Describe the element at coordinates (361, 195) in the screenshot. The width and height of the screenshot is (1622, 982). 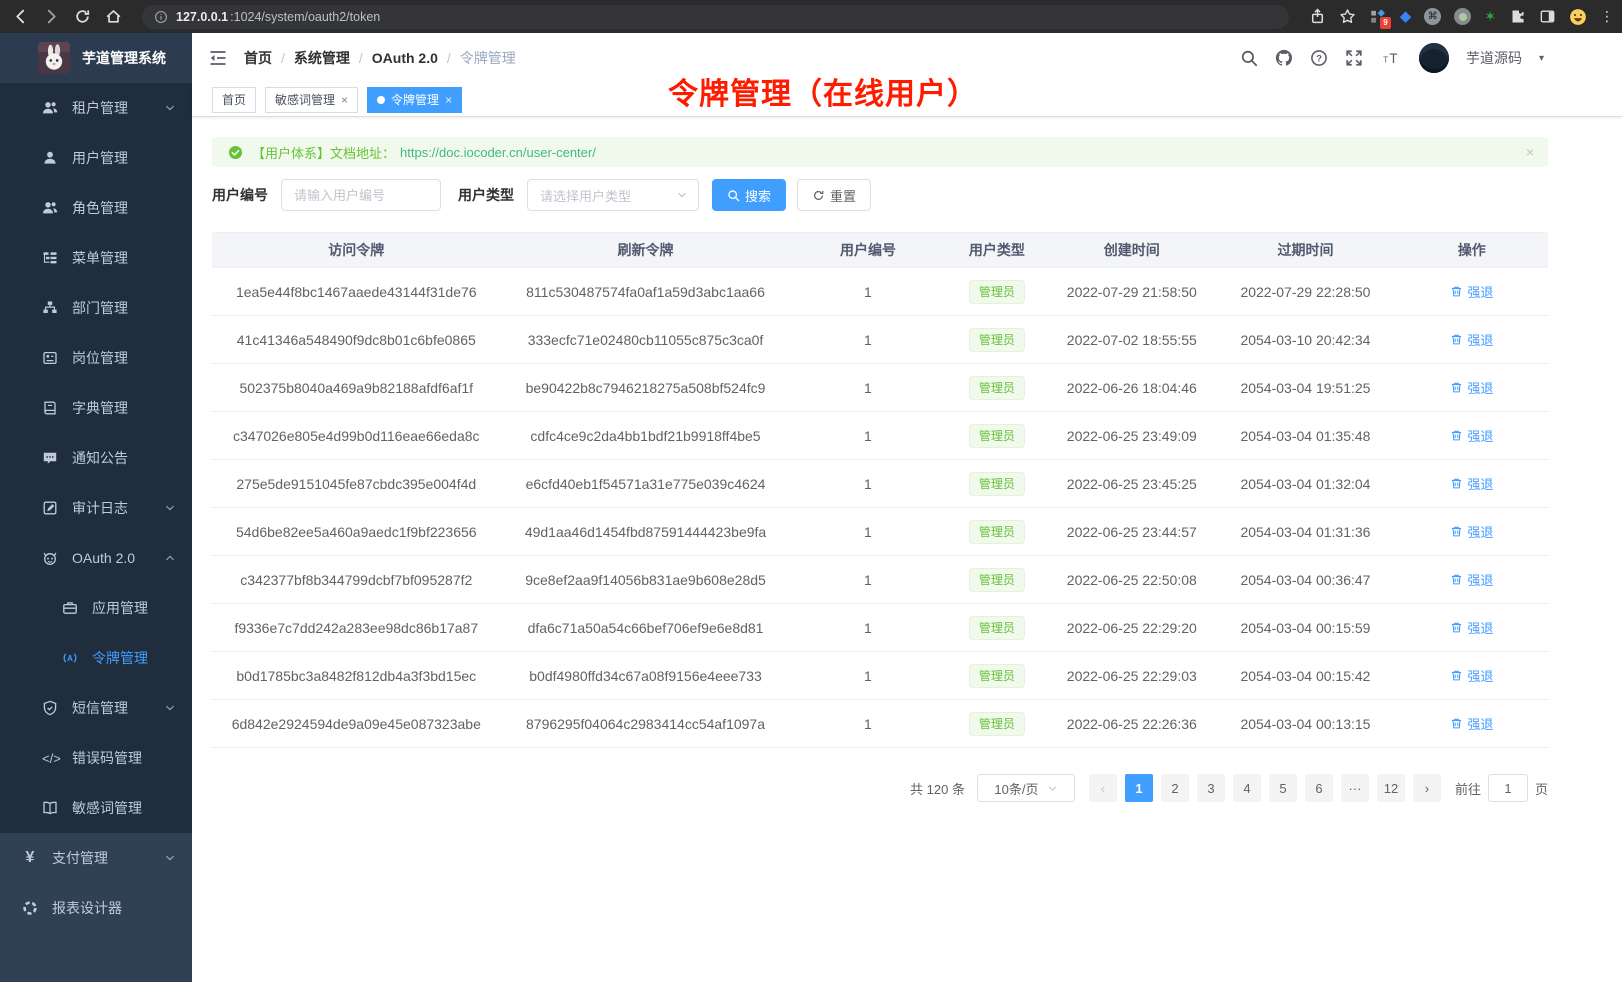
I see `user-id-input` at that location.